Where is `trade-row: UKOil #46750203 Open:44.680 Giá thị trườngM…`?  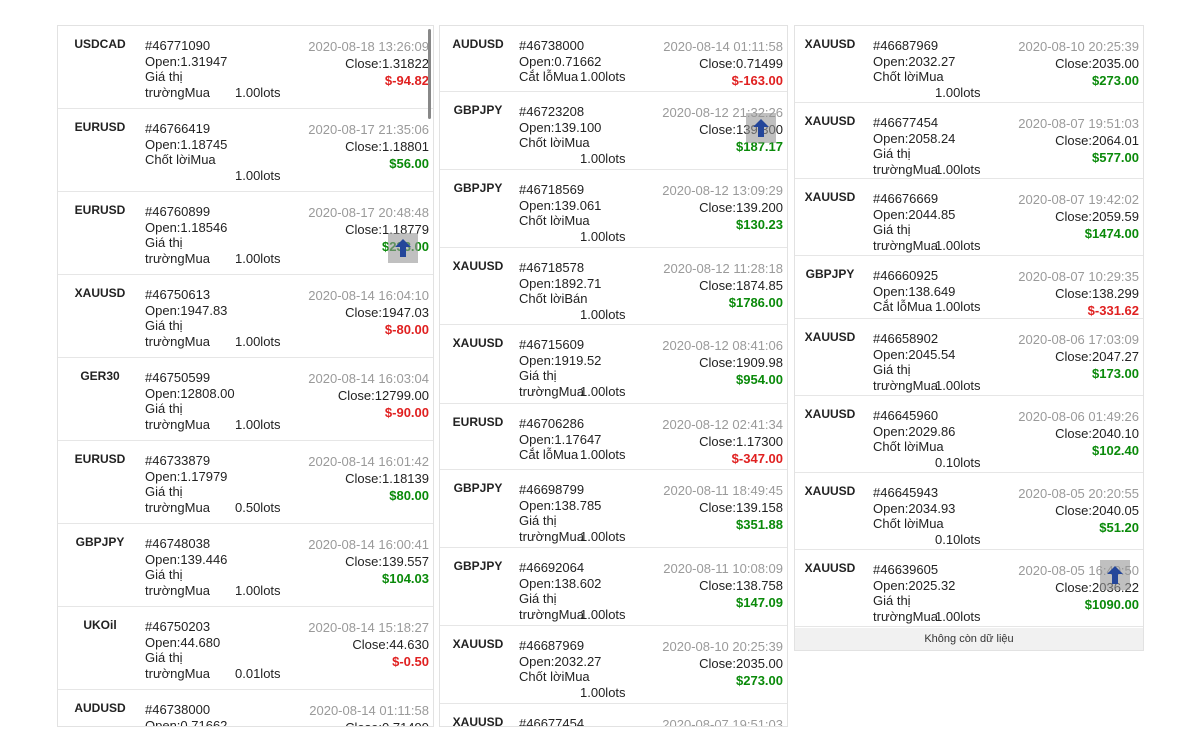
trade-row: UKOil #46750203 Open:44.680 Giá thị trườngM… is located at coordinates (245, 648).